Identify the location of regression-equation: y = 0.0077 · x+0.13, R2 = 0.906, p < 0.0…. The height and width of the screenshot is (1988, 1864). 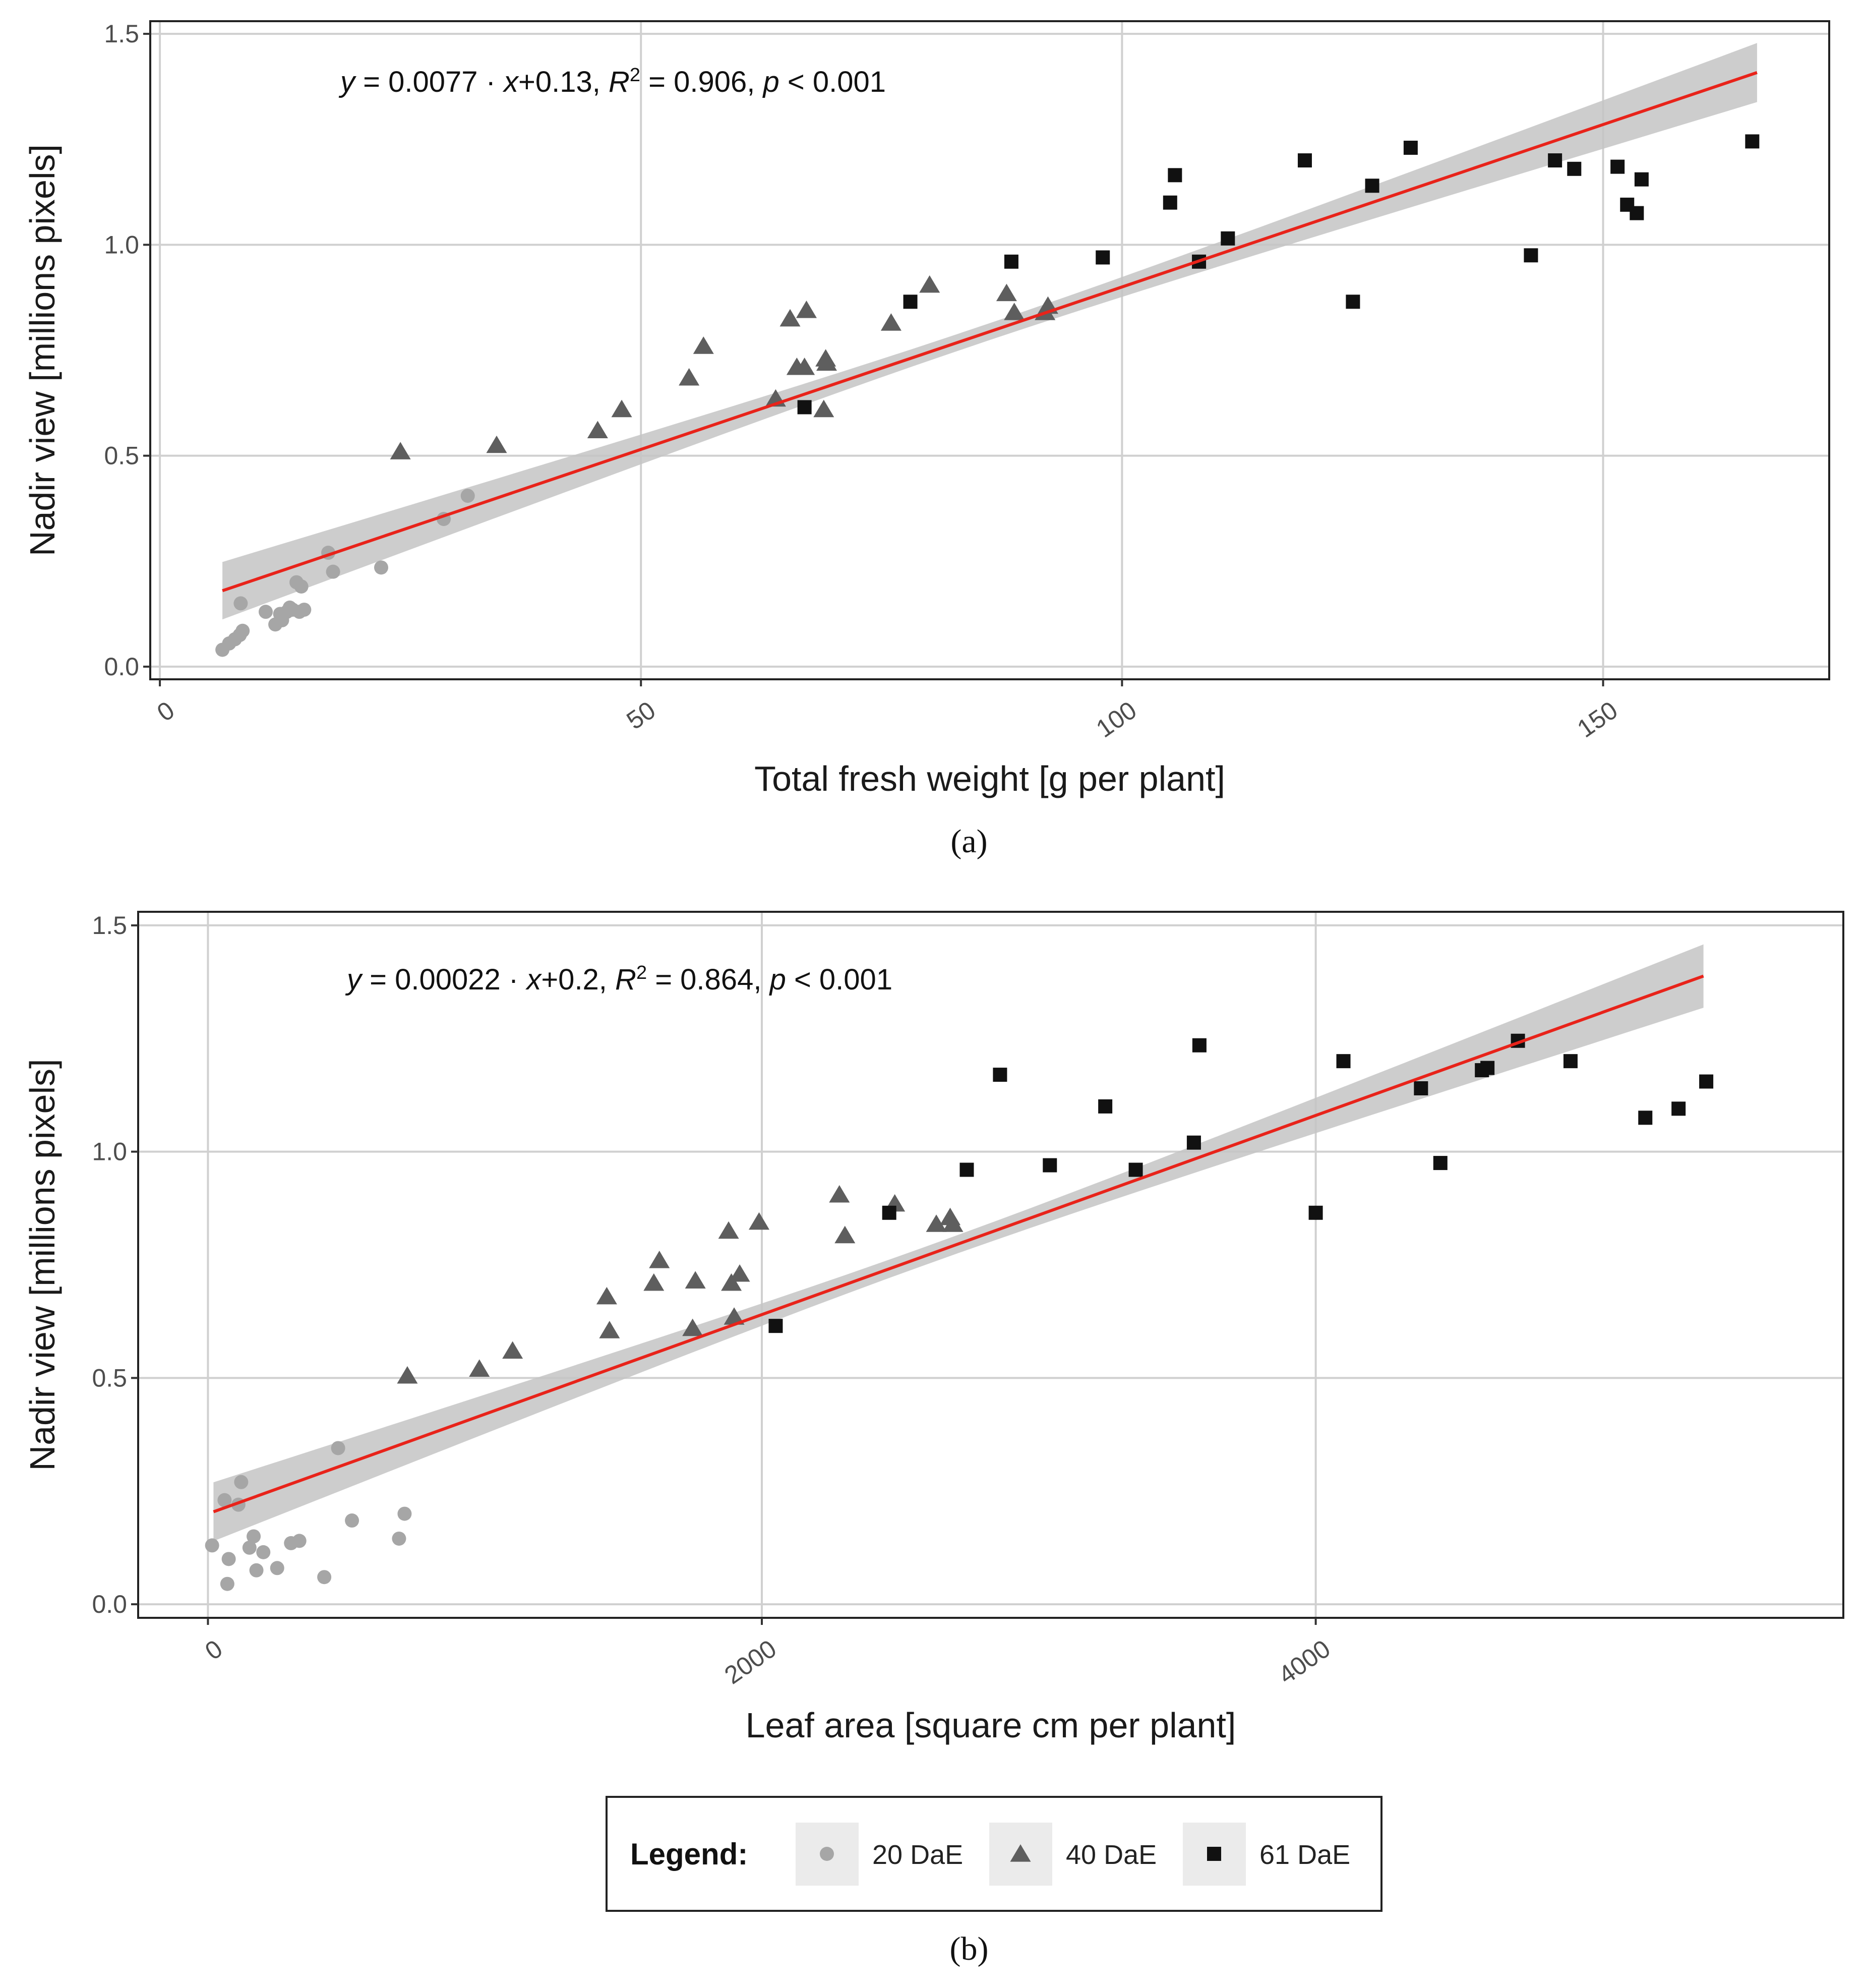
(612, 81).